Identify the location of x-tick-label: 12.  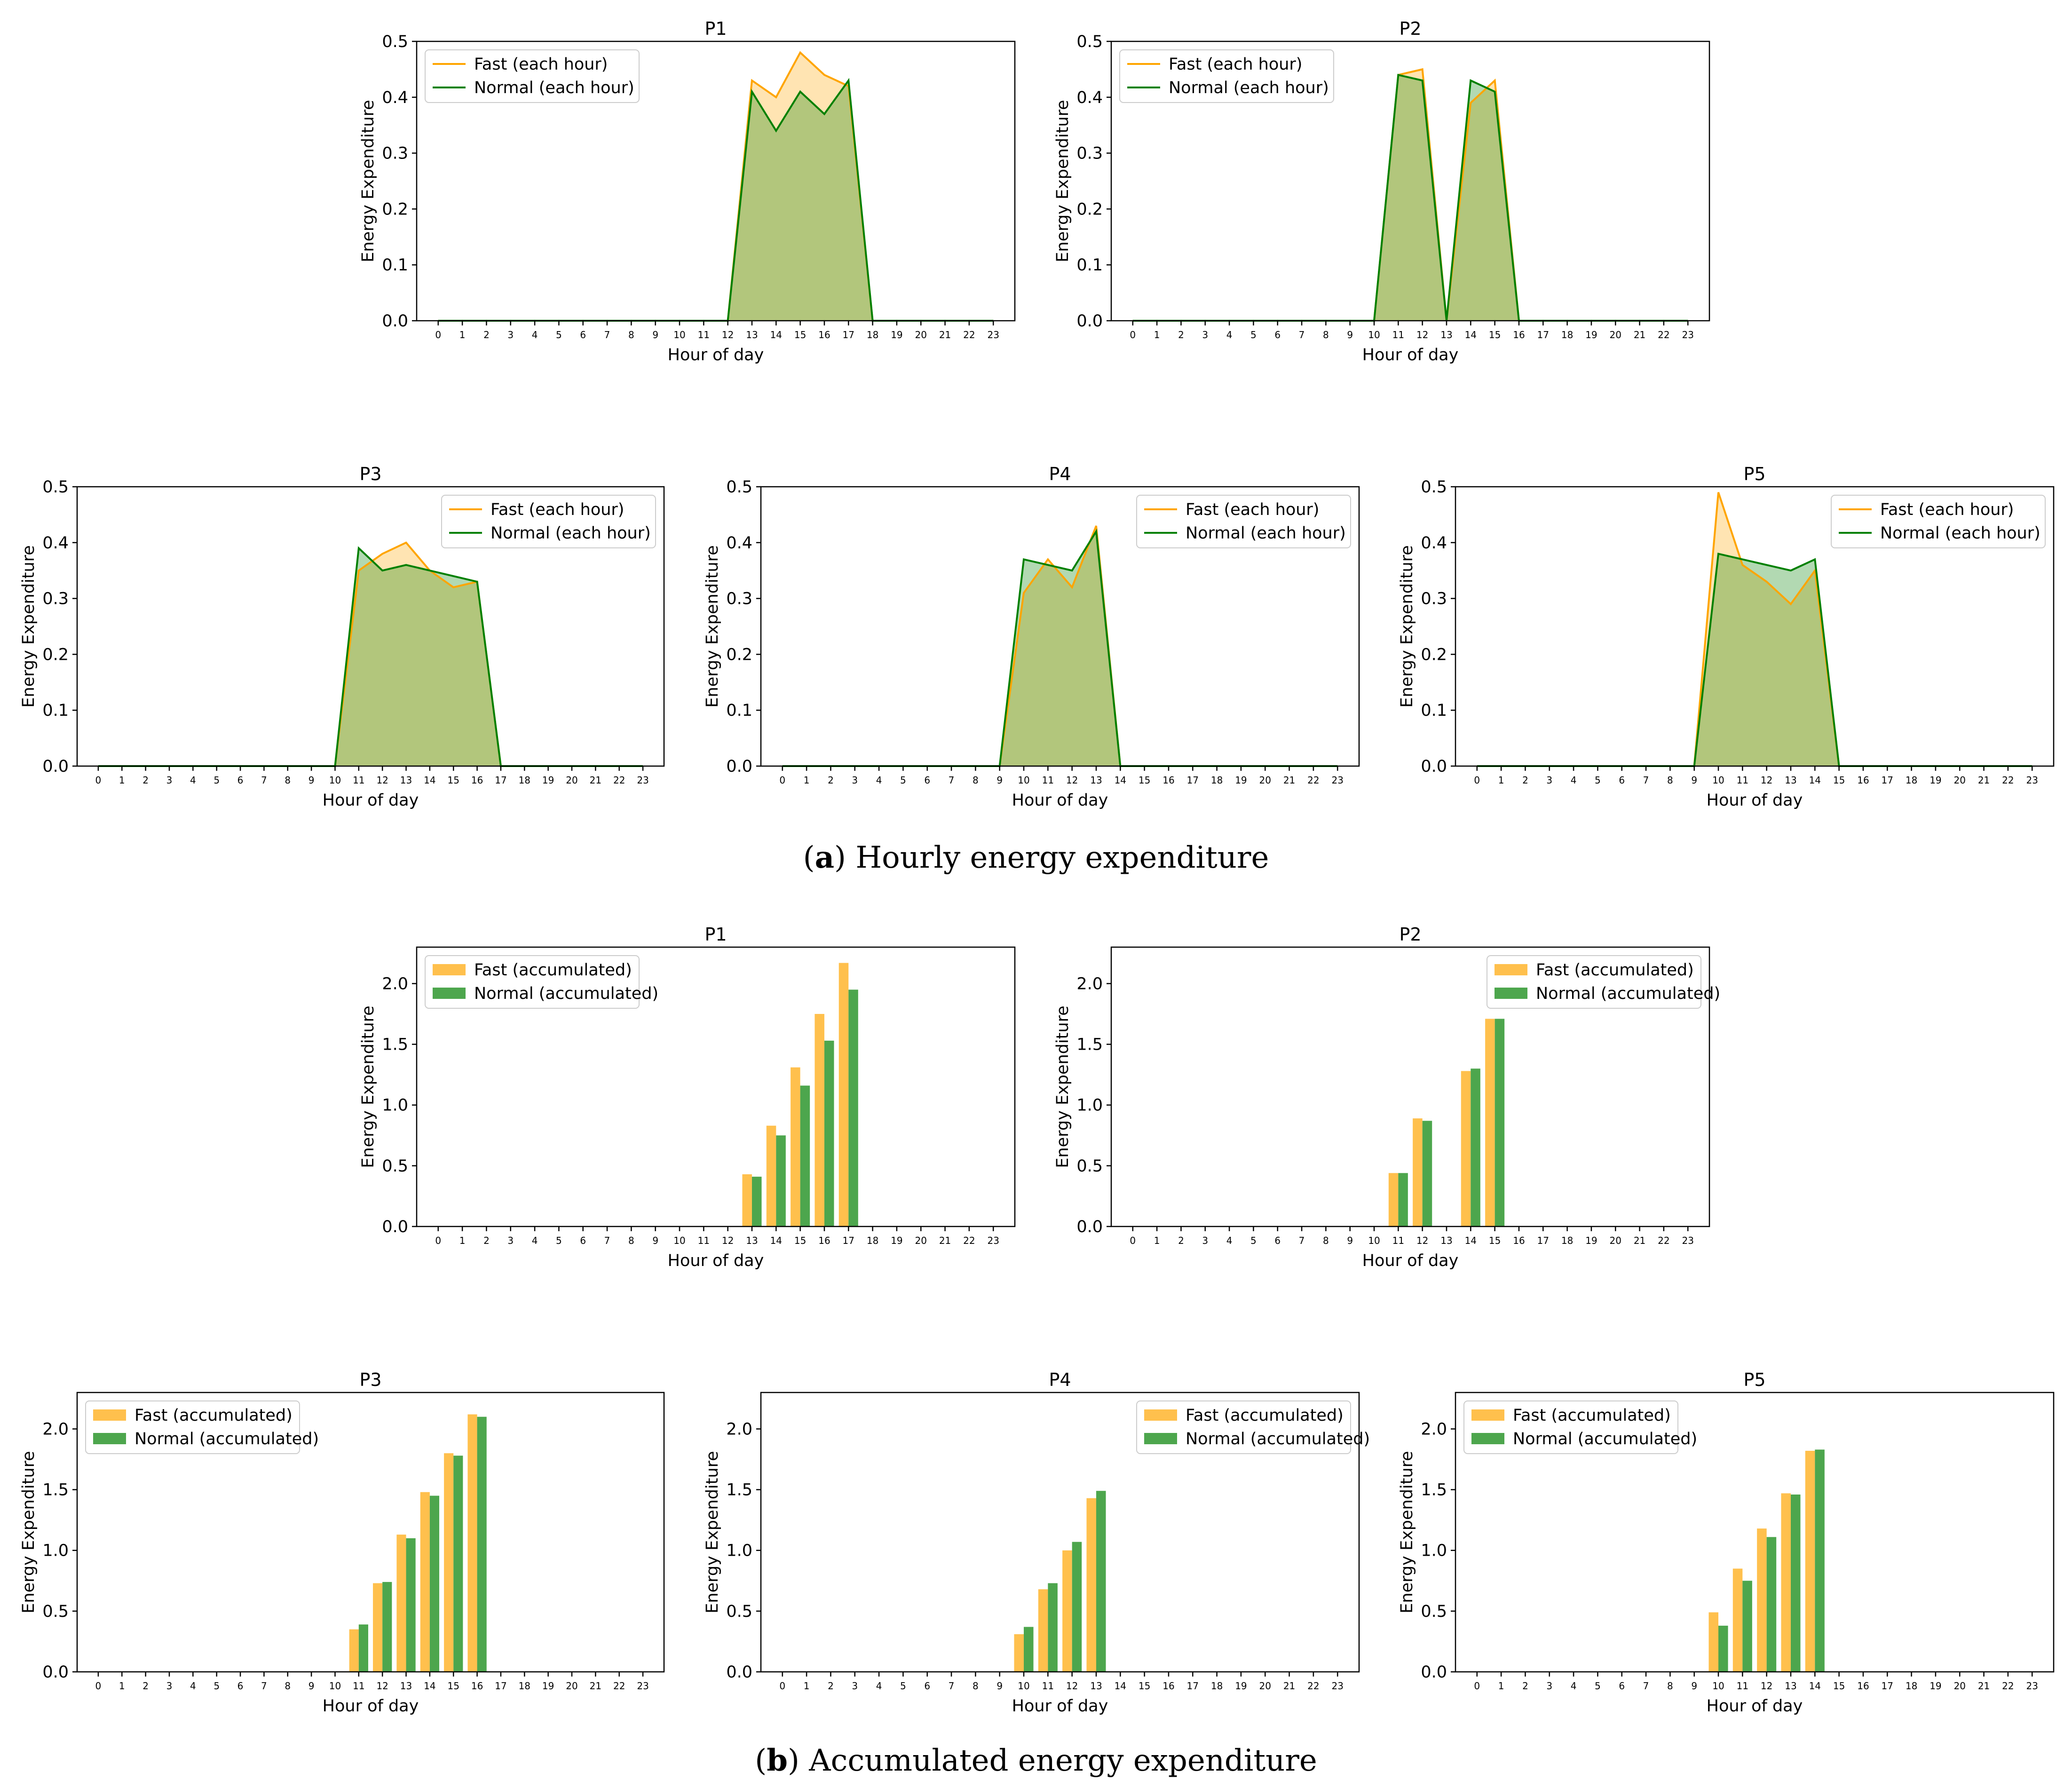
(1422, 334).